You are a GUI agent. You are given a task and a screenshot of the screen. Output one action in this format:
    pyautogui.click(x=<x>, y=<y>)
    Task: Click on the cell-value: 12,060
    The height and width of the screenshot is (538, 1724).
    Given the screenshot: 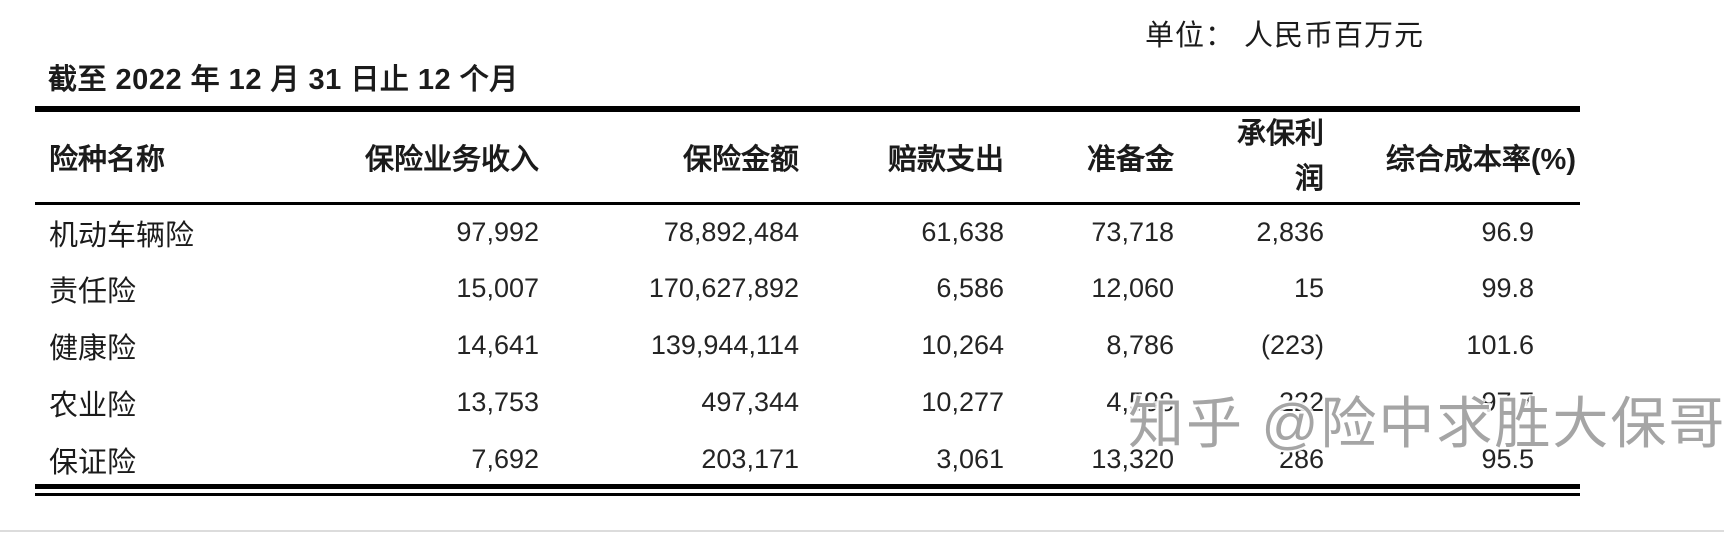 What is the action you would take?
    pyautogui.click(x=1132, y=288)
    